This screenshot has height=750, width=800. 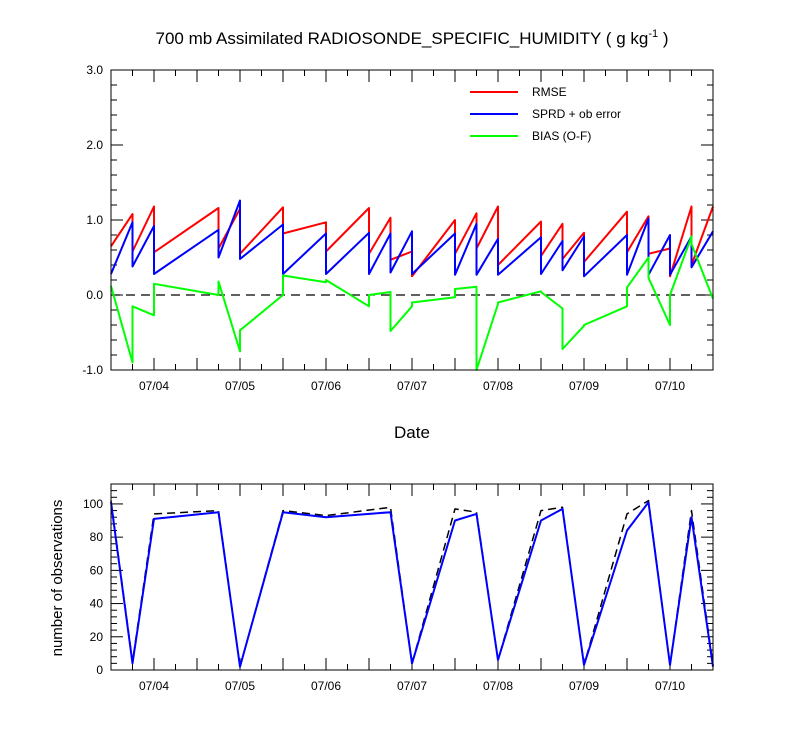 What do you see at coordinates (97, 637) in the screenshot?
I see `y-tick-label: 20` at bounding box center [97, 637].